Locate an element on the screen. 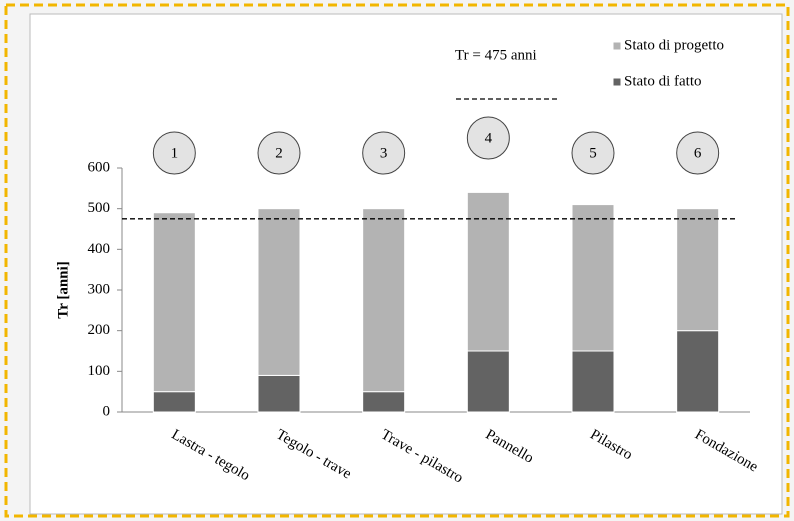  badge-label: 2 is located at coordinates (279, 153).